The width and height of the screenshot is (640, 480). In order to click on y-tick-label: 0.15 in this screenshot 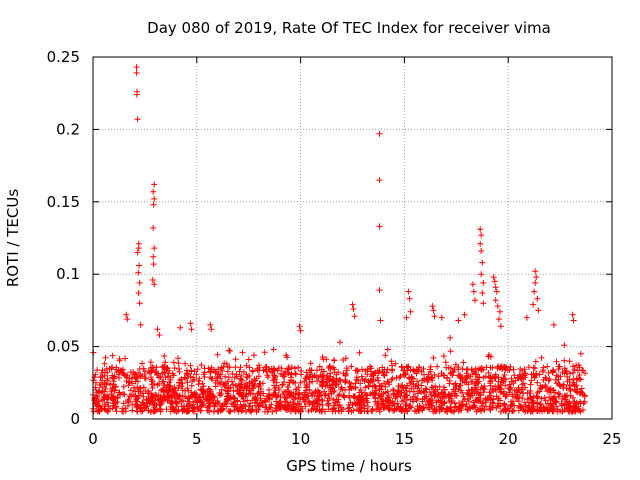, I will do `click(63, 202)`.